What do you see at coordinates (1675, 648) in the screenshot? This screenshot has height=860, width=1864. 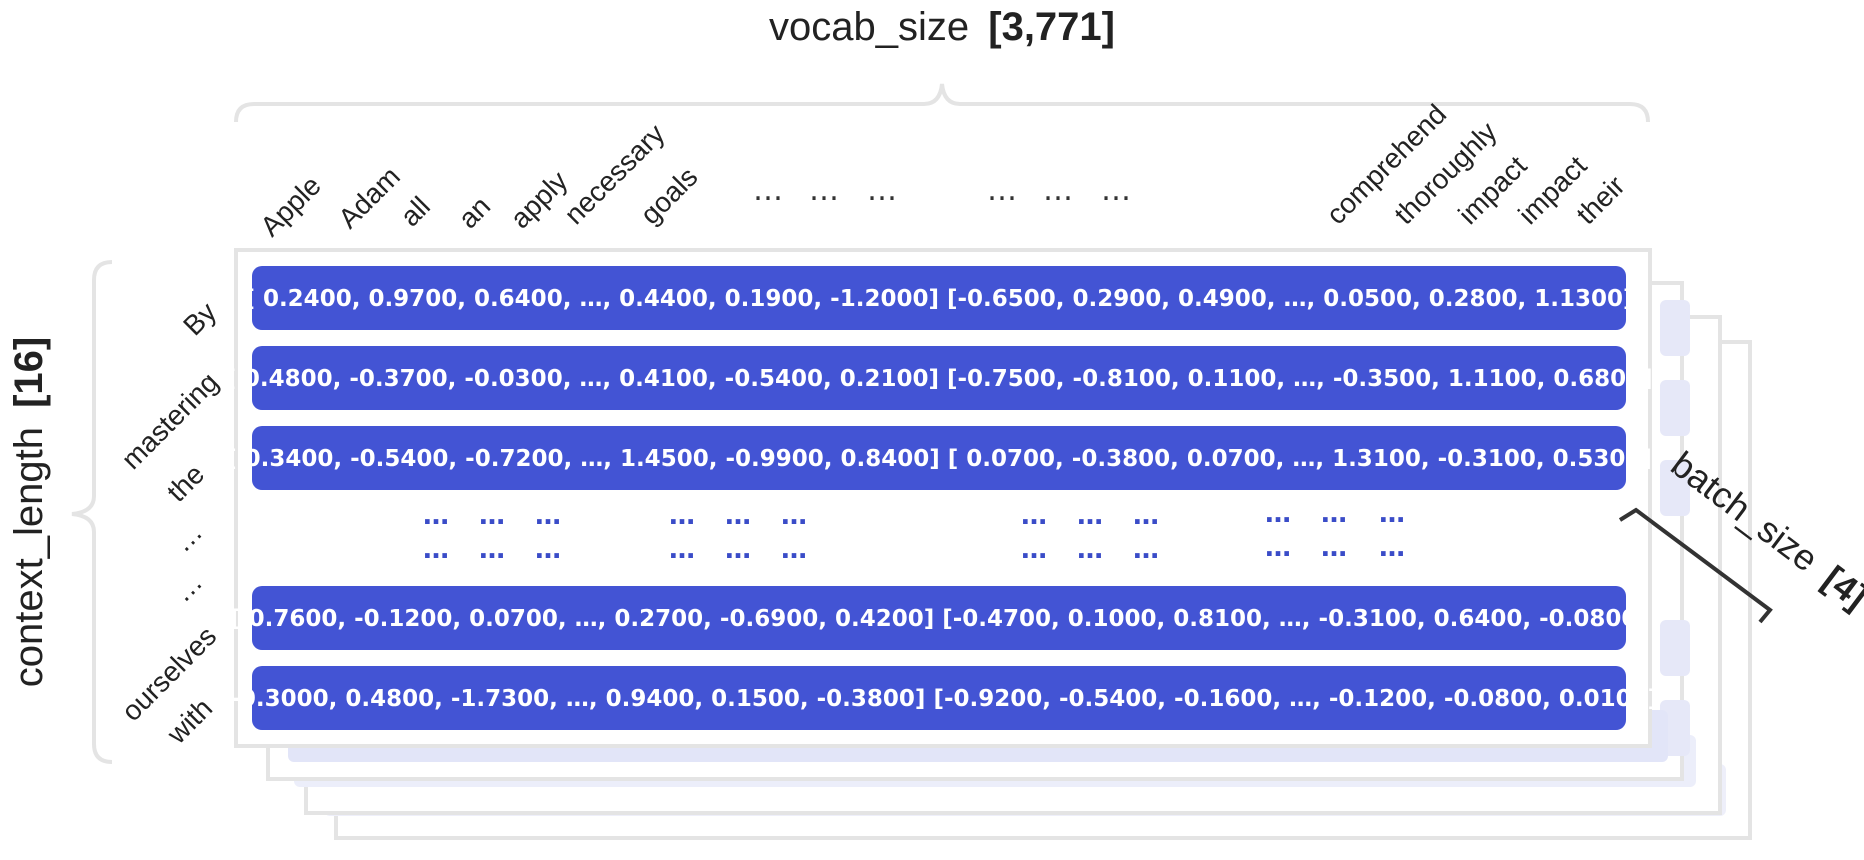 I see `batch-layer-2-fill-d` at bounding box center [1675, 648].